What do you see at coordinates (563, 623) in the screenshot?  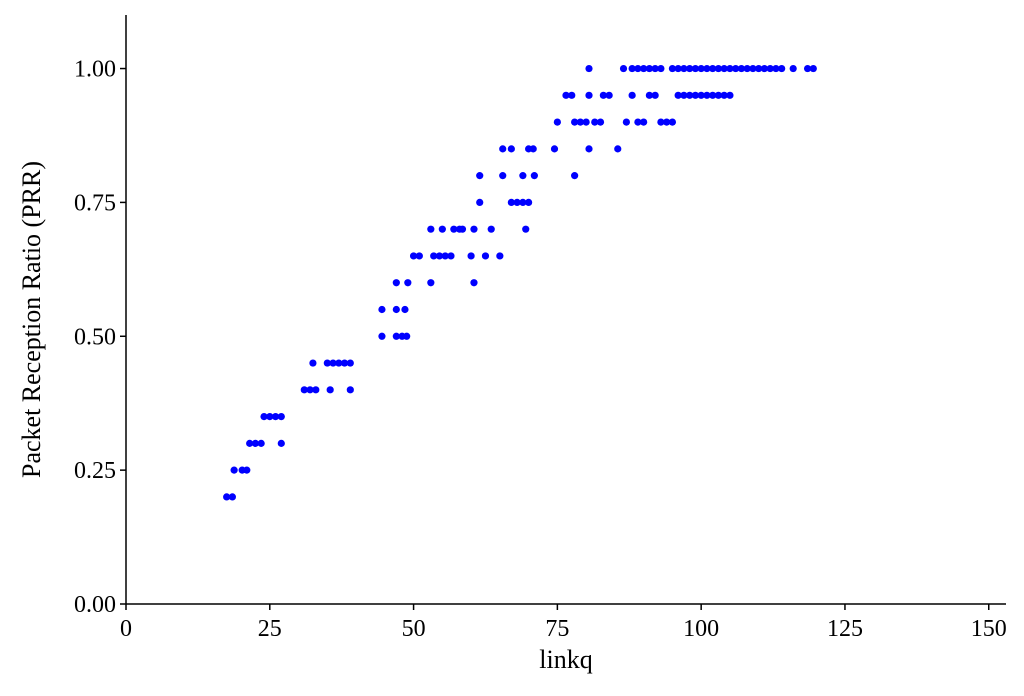 I see `x-axis-ticks: 0 25 50 75 100 125 150` at bounding box center [563, 623].